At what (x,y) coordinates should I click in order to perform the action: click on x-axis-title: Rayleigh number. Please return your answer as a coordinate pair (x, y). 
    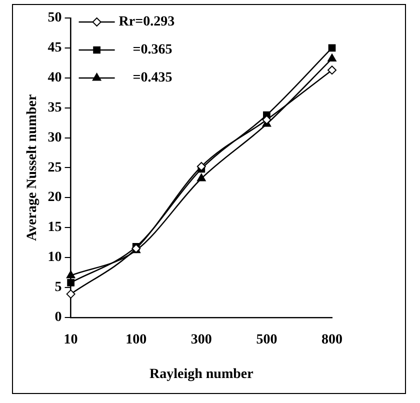
    Looking at the image, I should click on (201, 374).